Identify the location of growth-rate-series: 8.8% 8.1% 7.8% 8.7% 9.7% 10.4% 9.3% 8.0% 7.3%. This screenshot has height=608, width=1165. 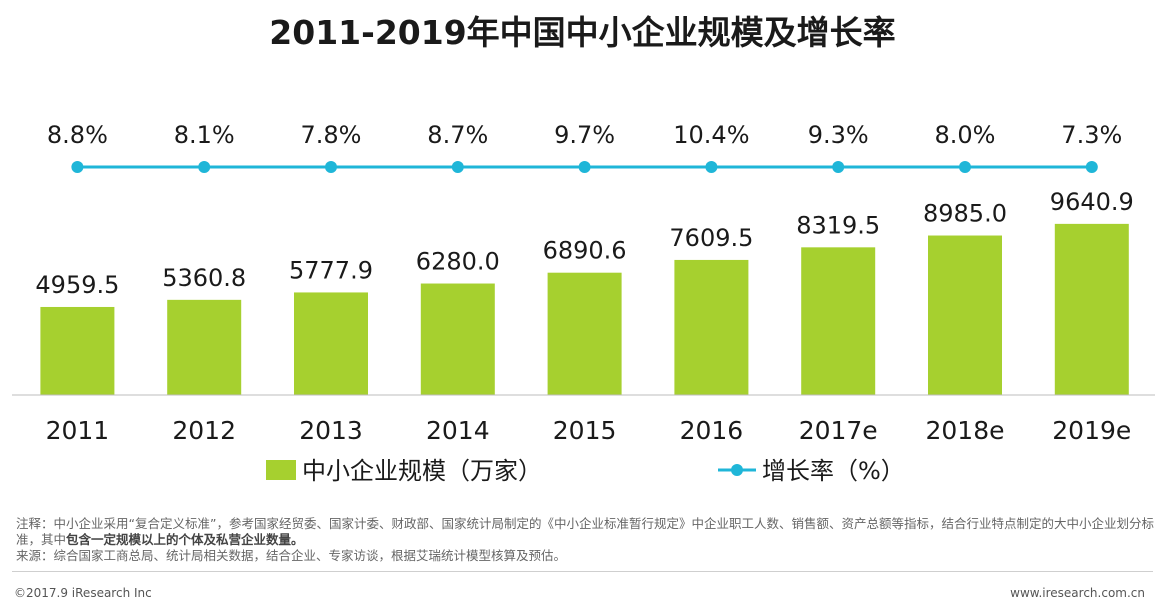
(584, 147).